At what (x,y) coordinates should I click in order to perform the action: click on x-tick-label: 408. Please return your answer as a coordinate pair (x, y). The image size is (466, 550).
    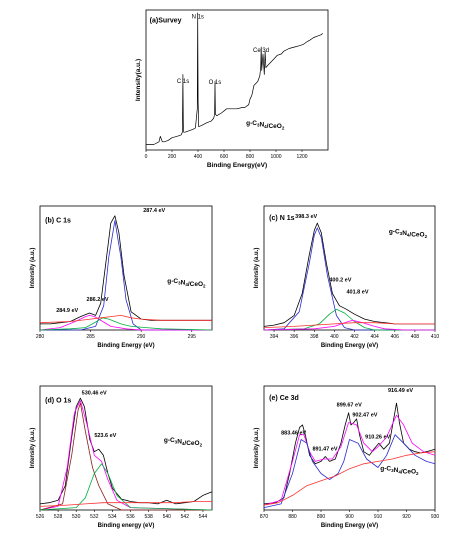
    Looking at the image, I should click on (415, 337).